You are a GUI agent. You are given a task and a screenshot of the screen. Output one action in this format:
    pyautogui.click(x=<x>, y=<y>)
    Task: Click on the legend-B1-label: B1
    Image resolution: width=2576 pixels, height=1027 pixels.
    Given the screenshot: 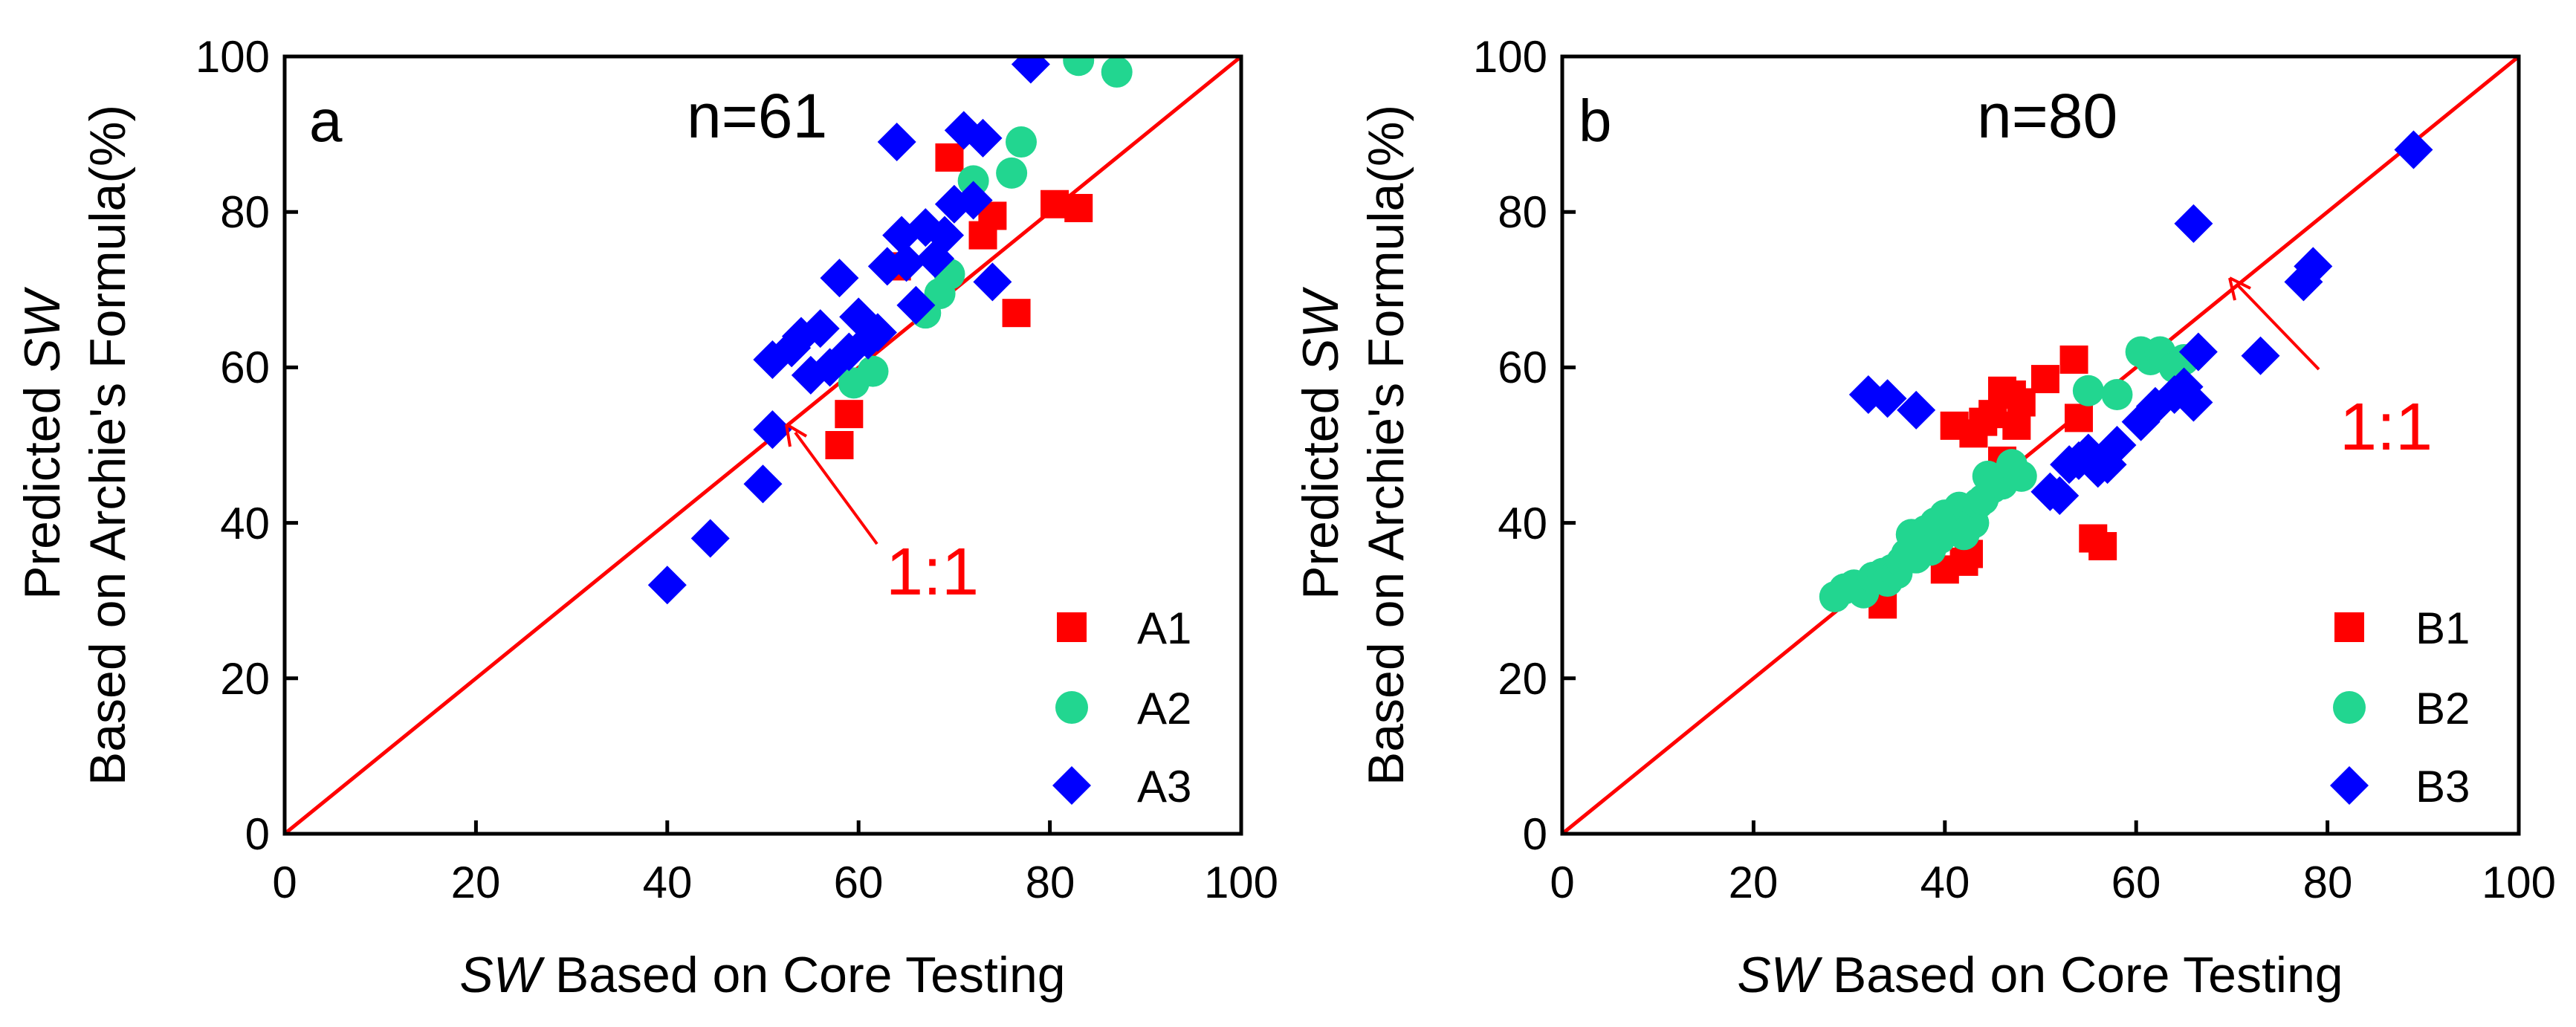 What is the action you would take?
    pyautogui.click(x=2442, y=628)
    